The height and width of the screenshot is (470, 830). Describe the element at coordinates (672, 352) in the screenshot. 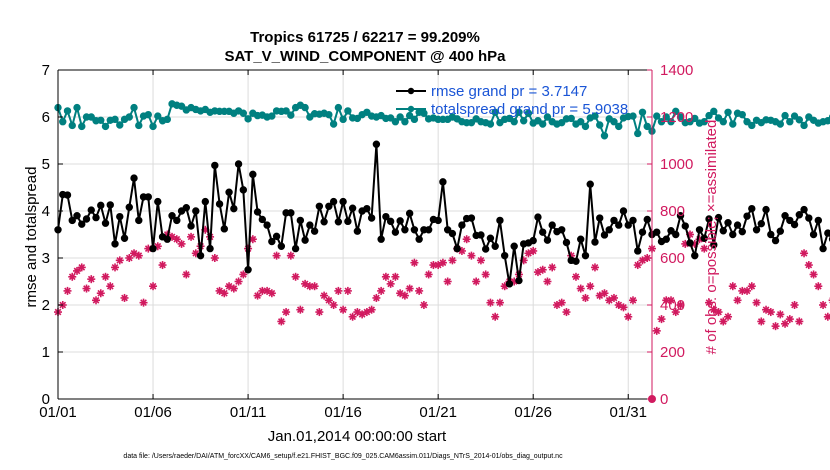

I see `y2-tick-label: 200` at that location.